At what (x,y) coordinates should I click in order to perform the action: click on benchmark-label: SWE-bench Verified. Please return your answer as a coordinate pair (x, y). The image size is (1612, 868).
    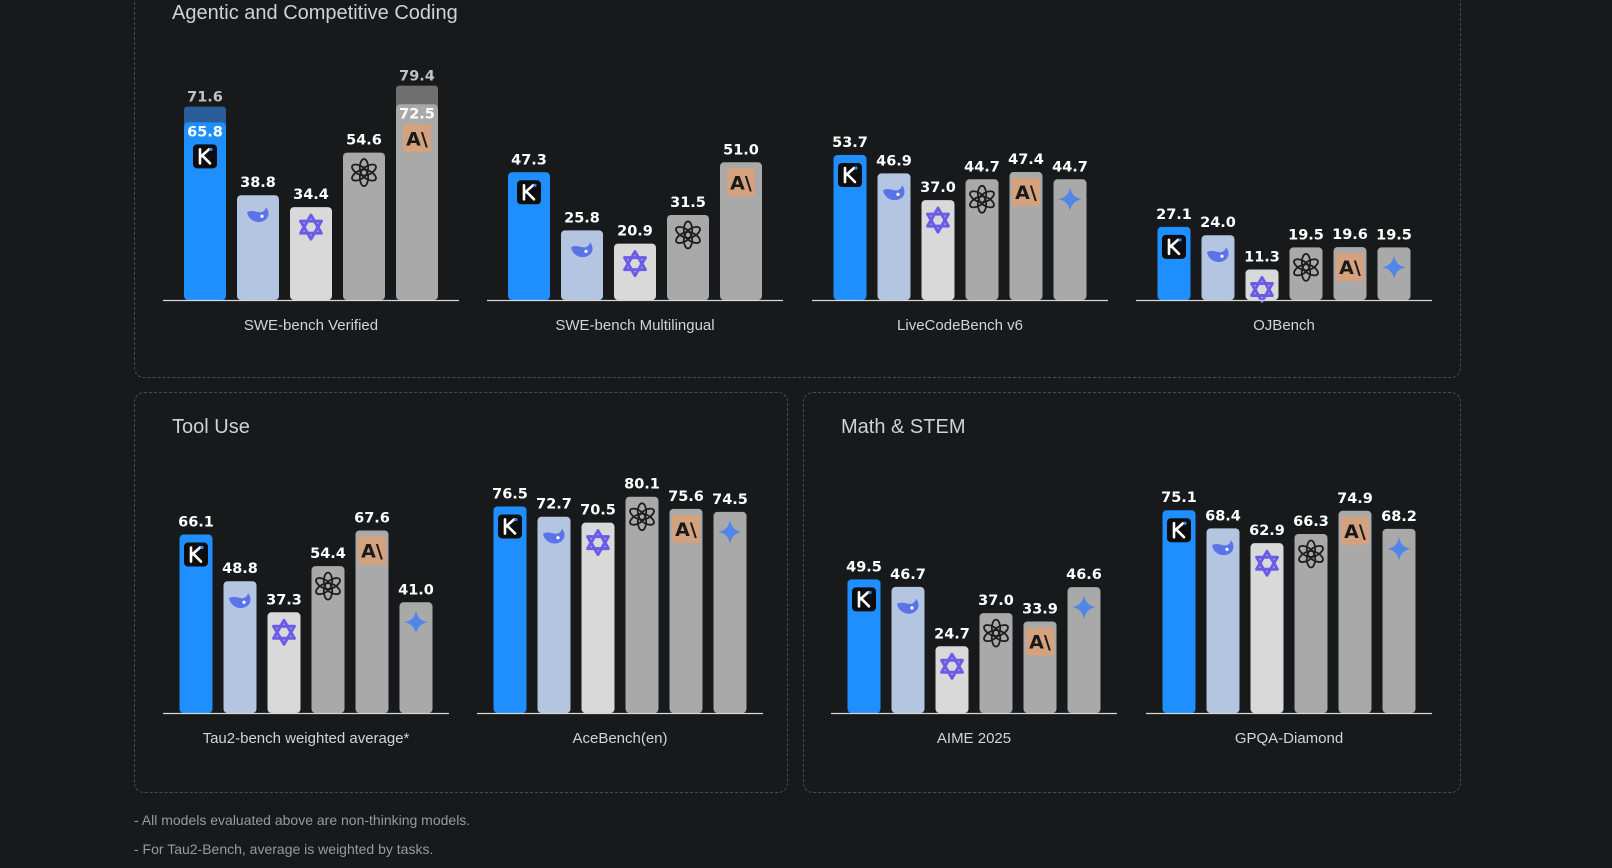
    Looking at the image, I should click on (311, 325).